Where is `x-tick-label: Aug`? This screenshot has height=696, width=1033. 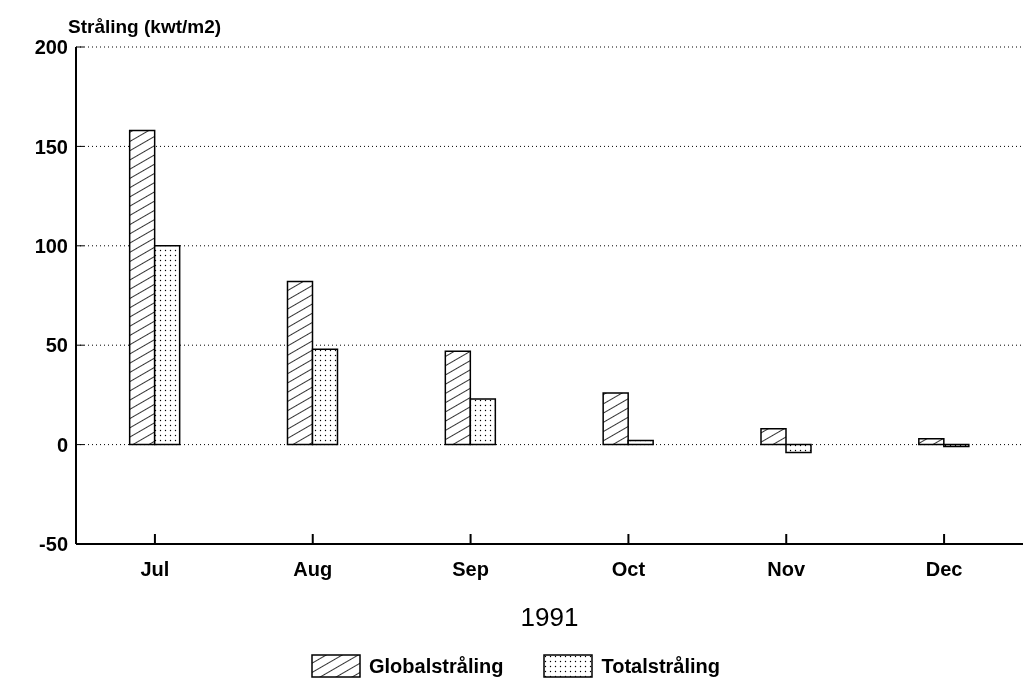 x-tick-label: Aug is located at coordinates (313, 569).